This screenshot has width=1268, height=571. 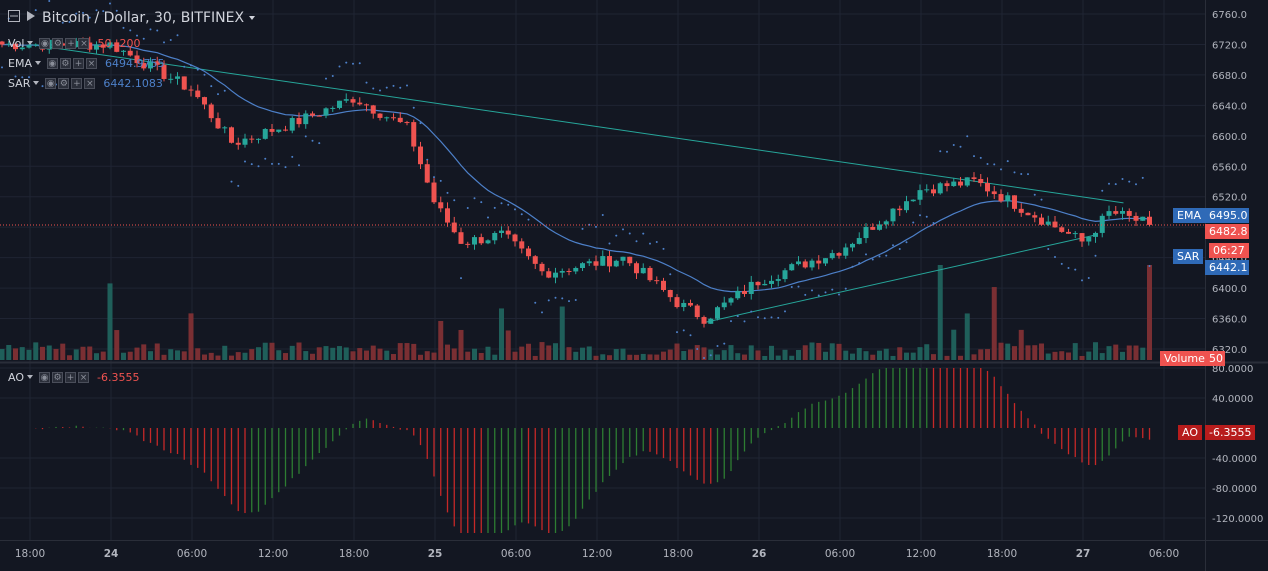 I want to click on ao-tick-label: -40.0000, so click(x=1234, y=459).